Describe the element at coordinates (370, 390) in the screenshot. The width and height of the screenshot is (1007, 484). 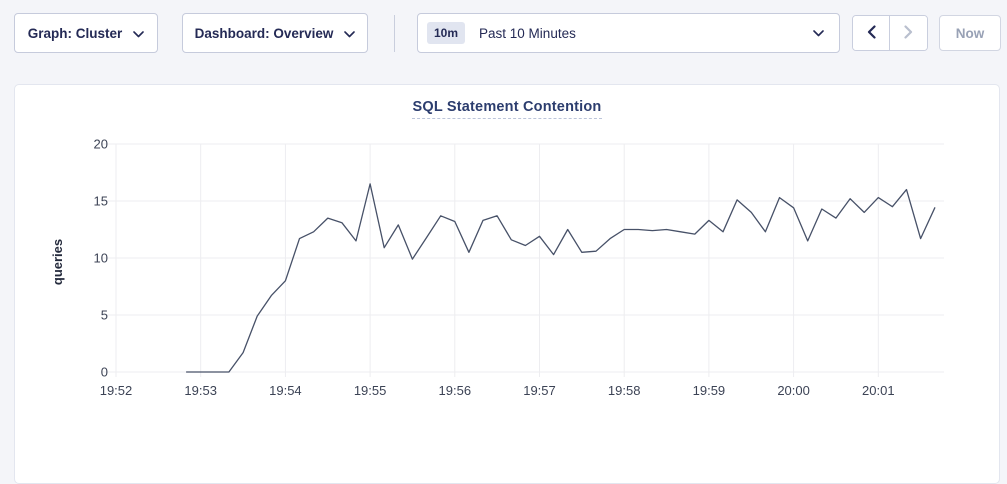
I see `x-tick-label: 19:55` at that location.